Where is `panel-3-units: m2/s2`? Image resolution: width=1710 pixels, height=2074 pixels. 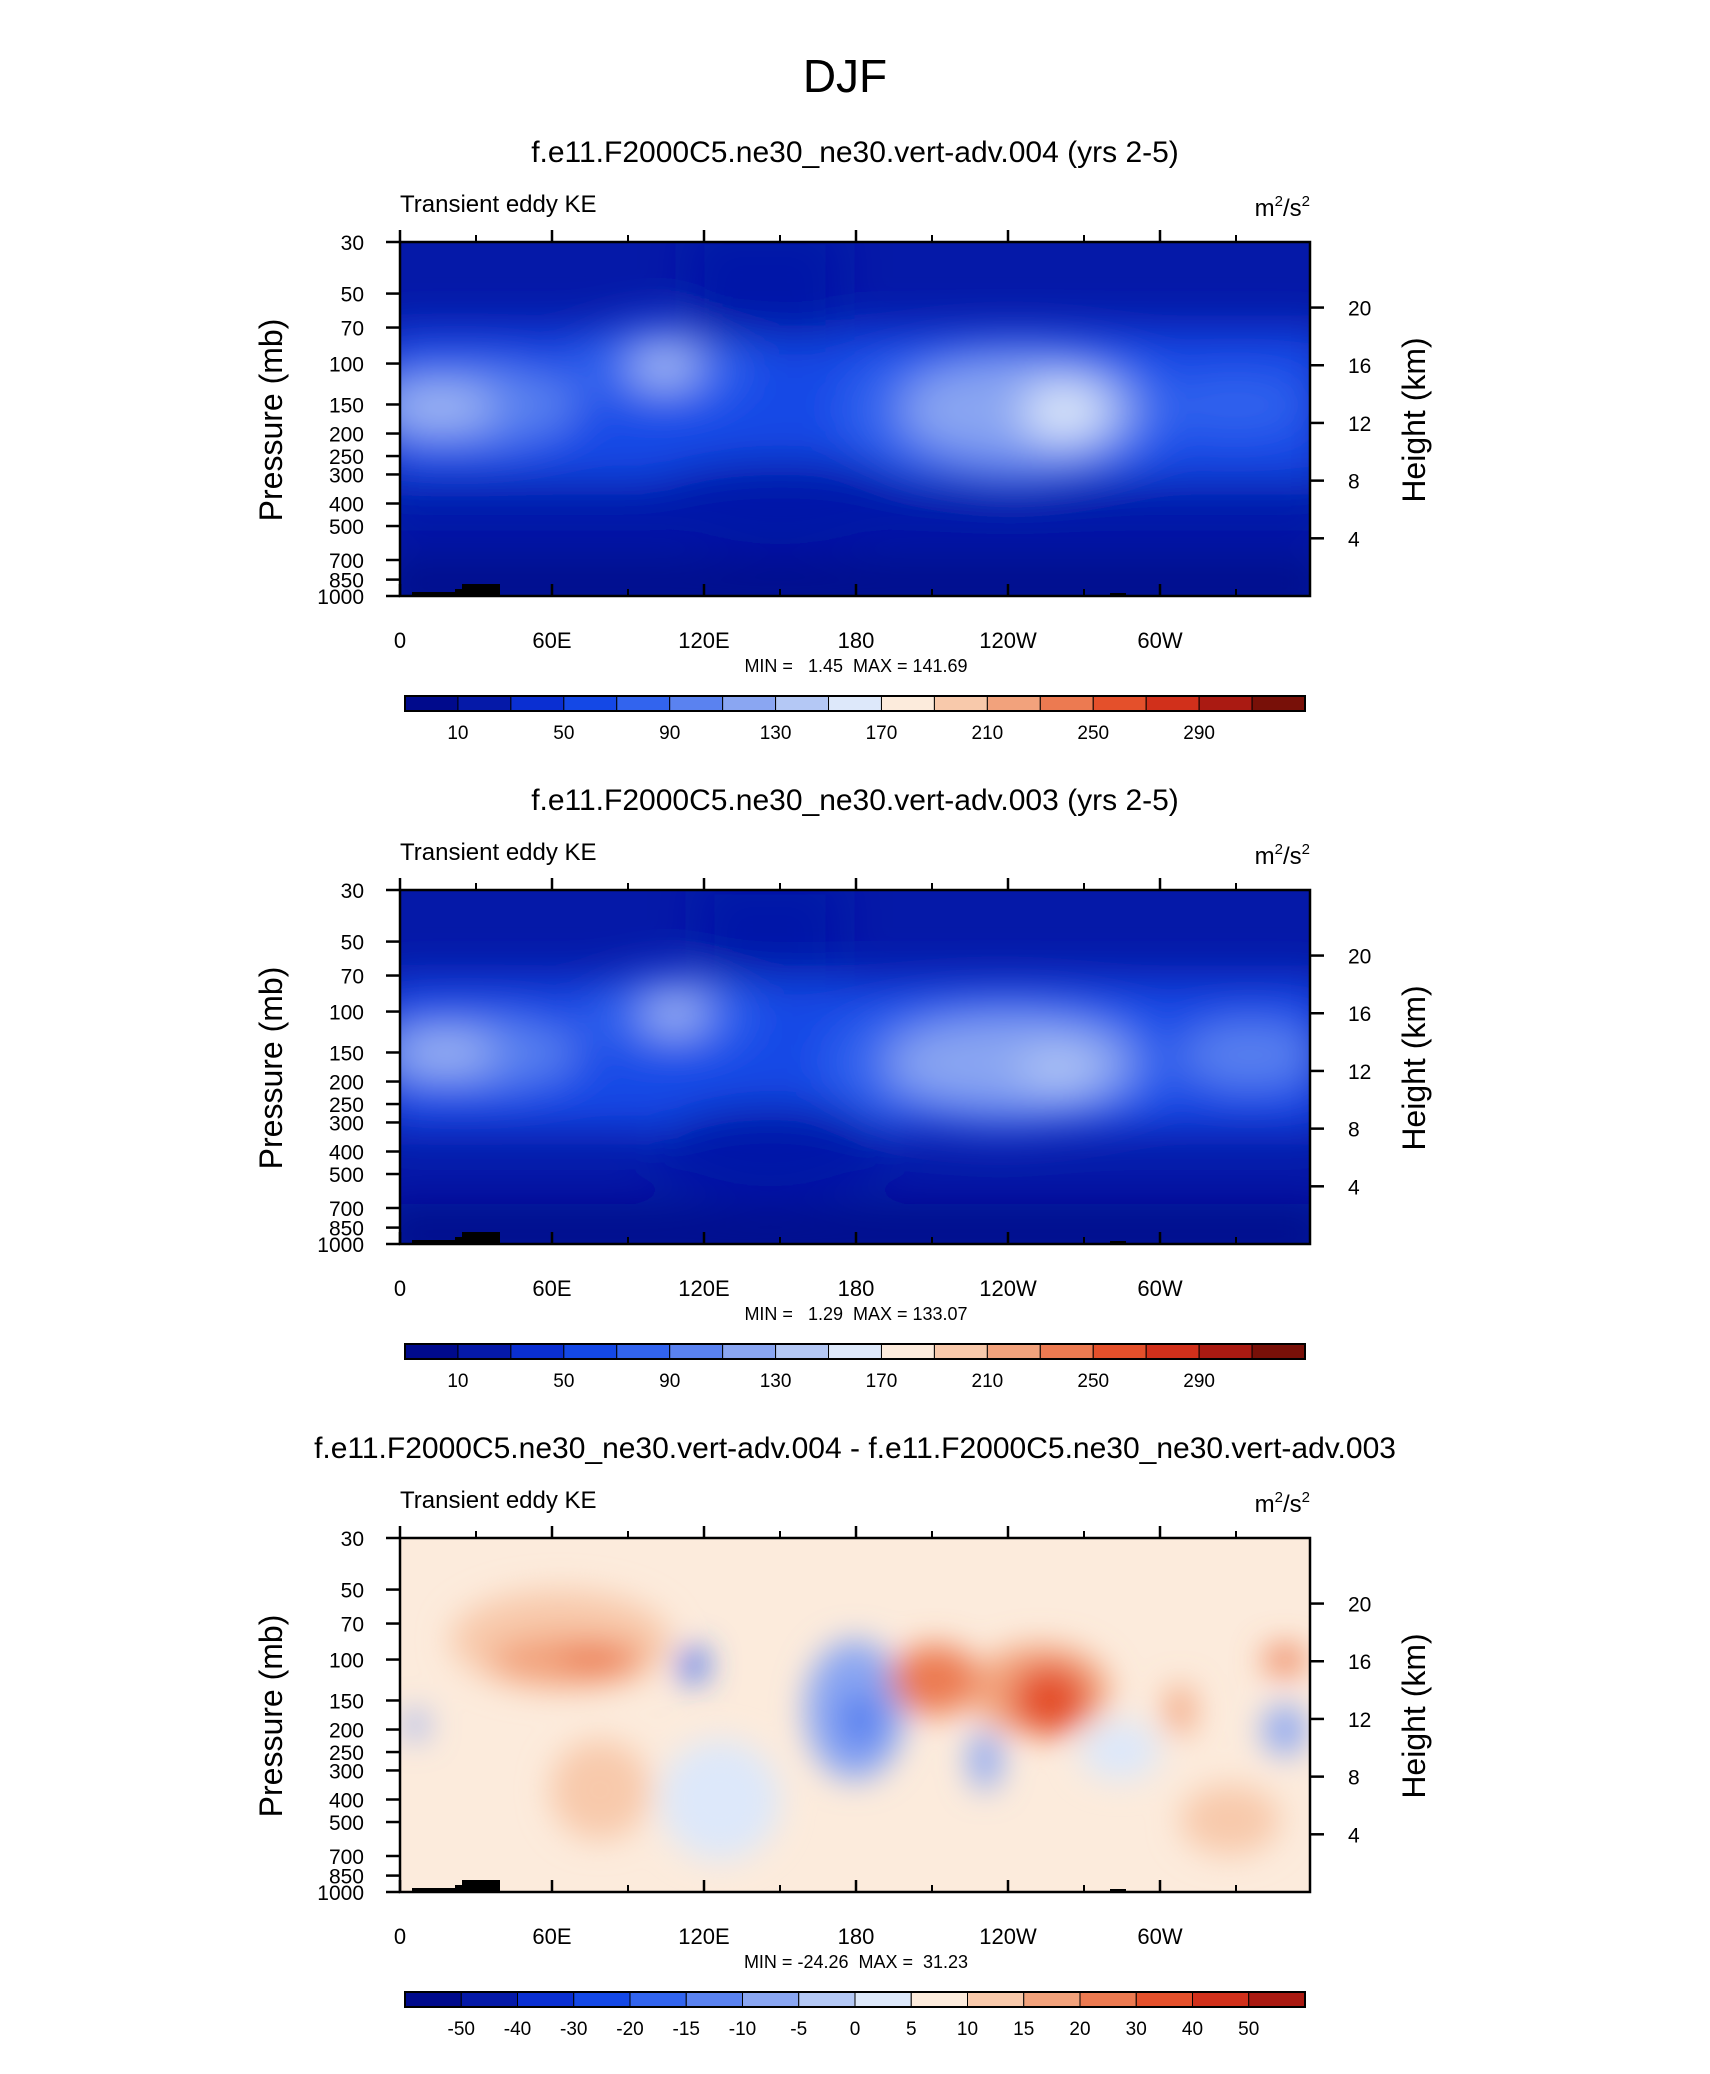 panel-3-units: m2/s2 is located at coordinates (1282, 1503).